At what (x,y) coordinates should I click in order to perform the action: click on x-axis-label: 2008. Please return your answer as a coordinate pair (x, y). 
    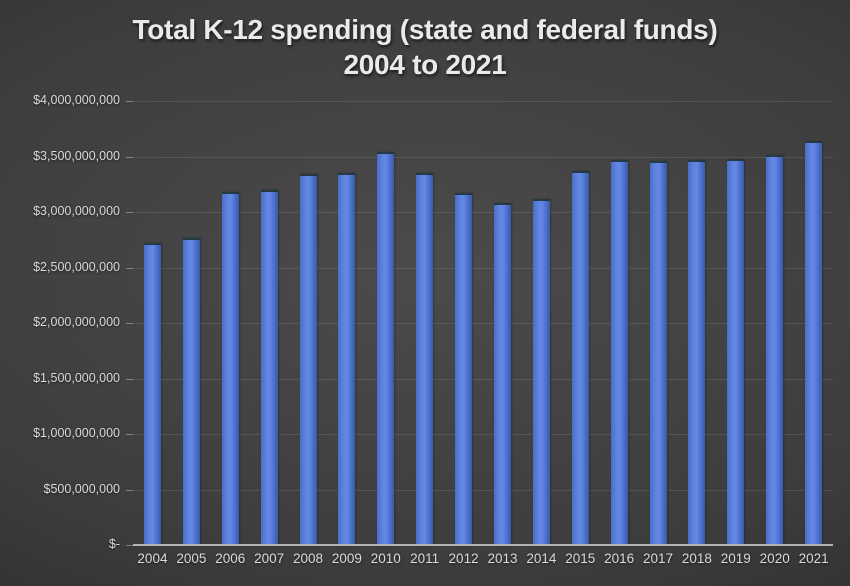
    Looking at the image, I should click on (308, 558).